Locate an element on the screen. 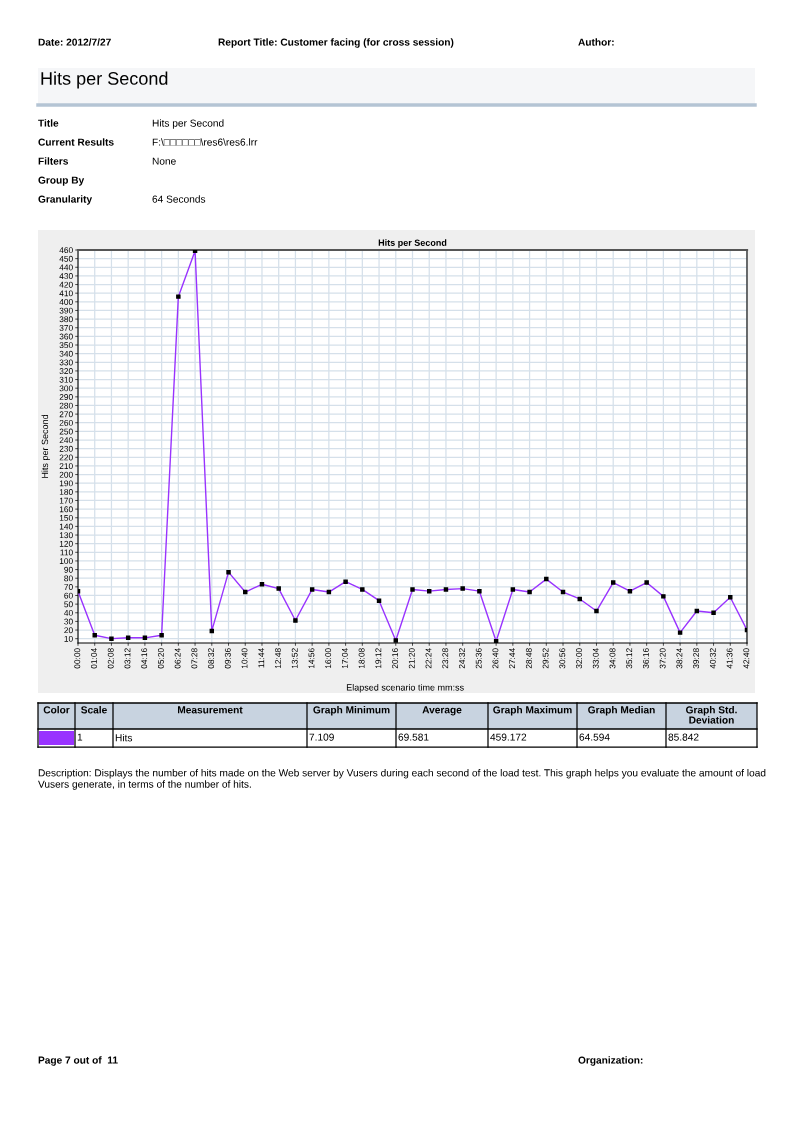 This screenshot has height=1123, width=794. x-tick-label: 29:52 is located at coordinates (545, 658).